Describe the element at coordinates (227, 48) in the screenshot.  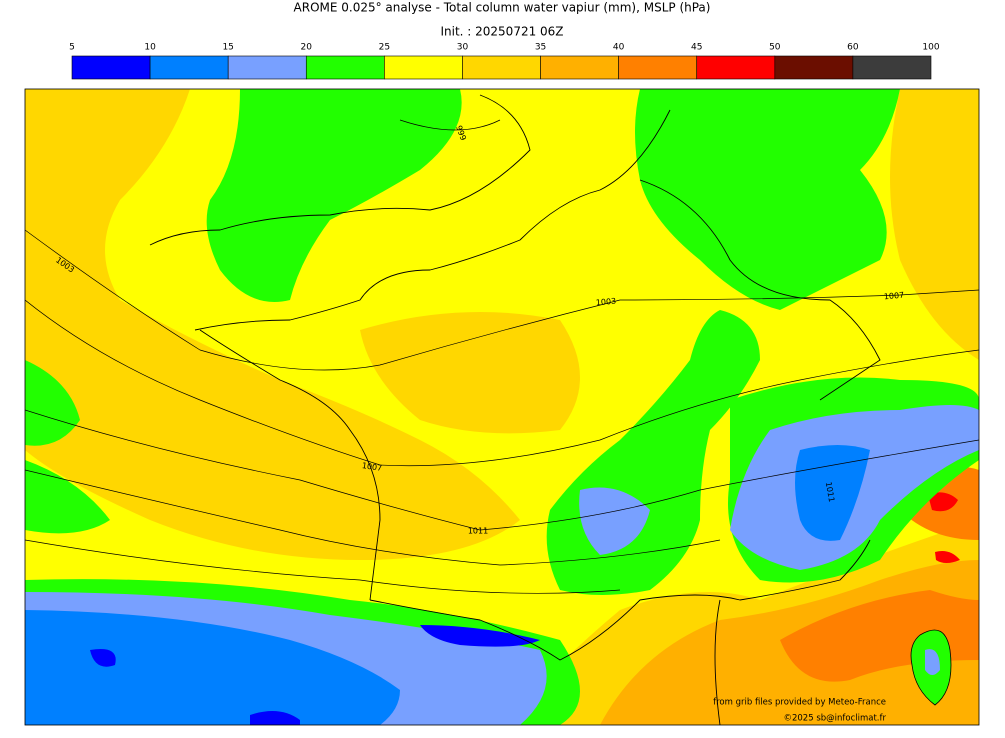
I see `colorbar-tick-label: 15` at that location.